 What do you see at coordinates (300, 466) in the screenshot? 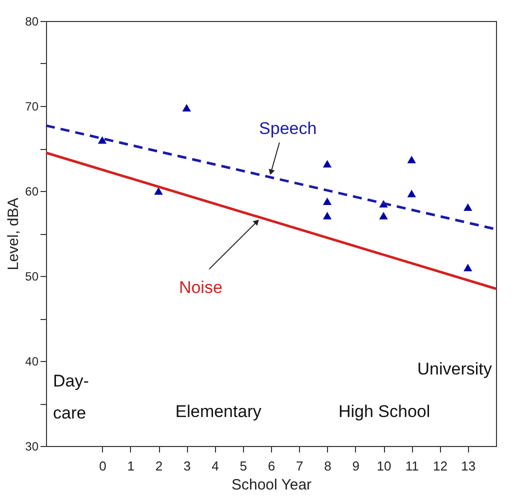
I see `x-tick-label: 7` at bounding box center [300, 466].